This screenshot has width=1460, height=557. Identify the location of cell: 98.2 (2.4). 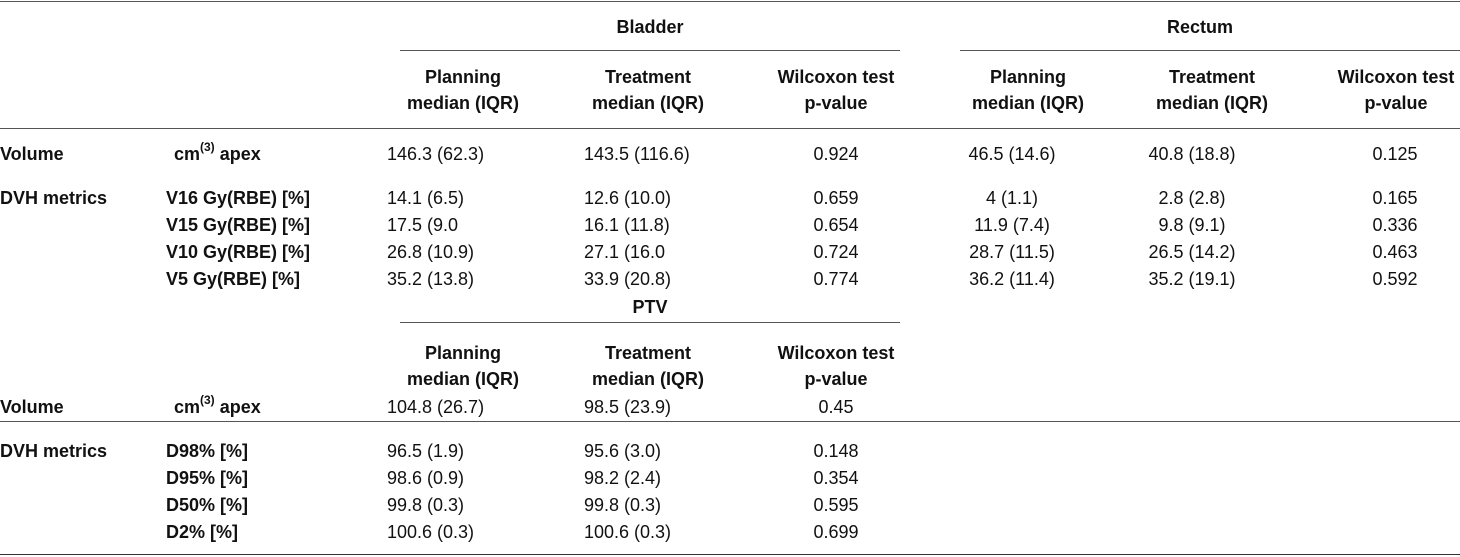
(623, 478).